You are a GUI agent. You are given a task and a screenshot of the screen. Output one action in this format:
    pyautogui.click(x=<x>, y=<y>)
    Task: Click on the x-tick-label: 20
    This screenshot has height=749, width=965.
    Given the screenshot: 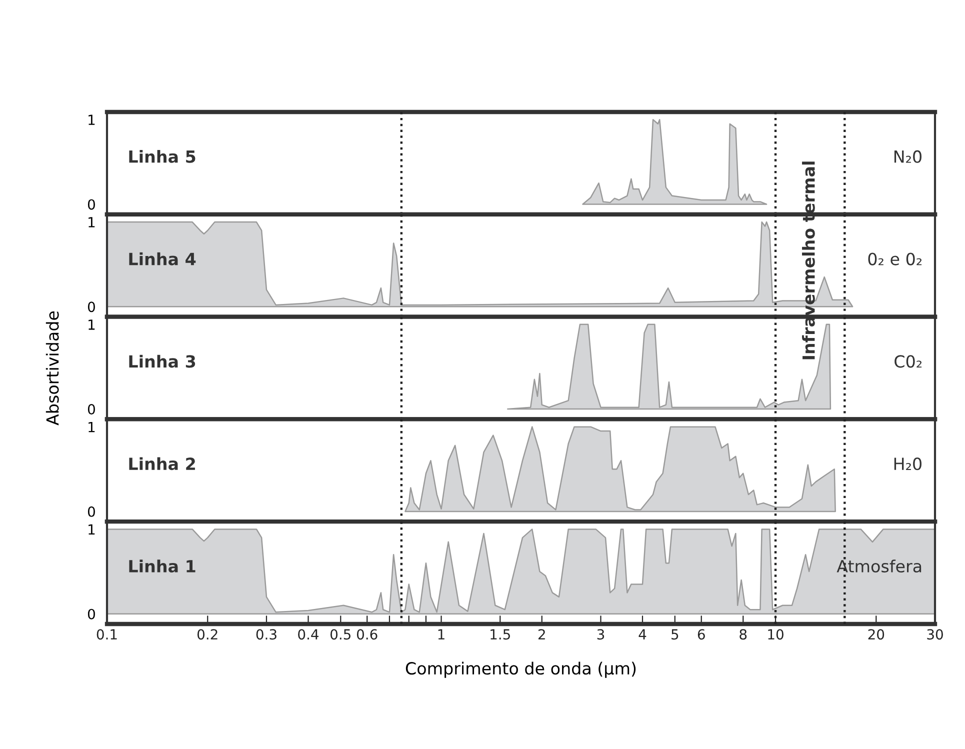 What is the action you would take?
    pyautogui.click(x=876, y=634)
    